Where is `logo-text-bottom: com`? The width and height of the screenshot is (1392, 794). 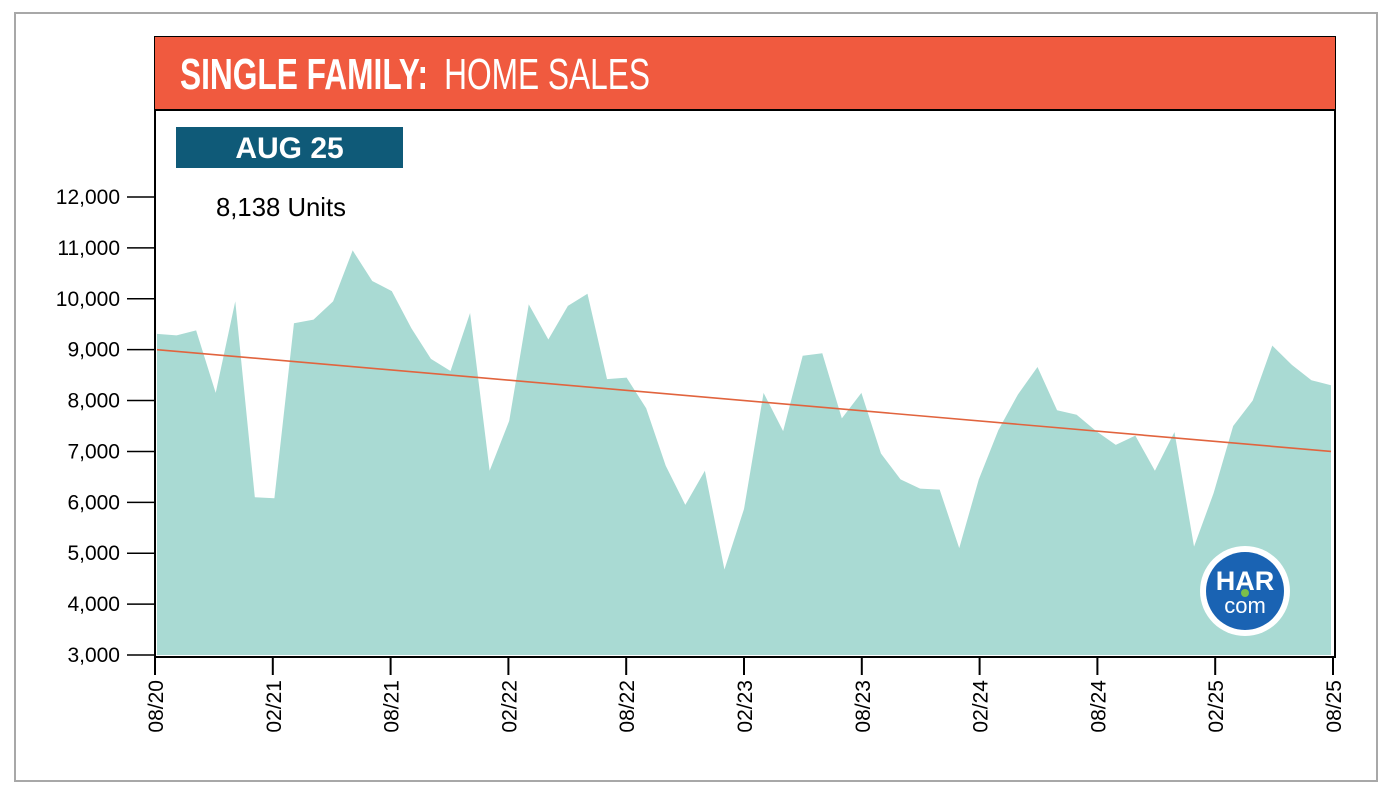
logo-text-bottom: com is located at coordinates (1245, 605).